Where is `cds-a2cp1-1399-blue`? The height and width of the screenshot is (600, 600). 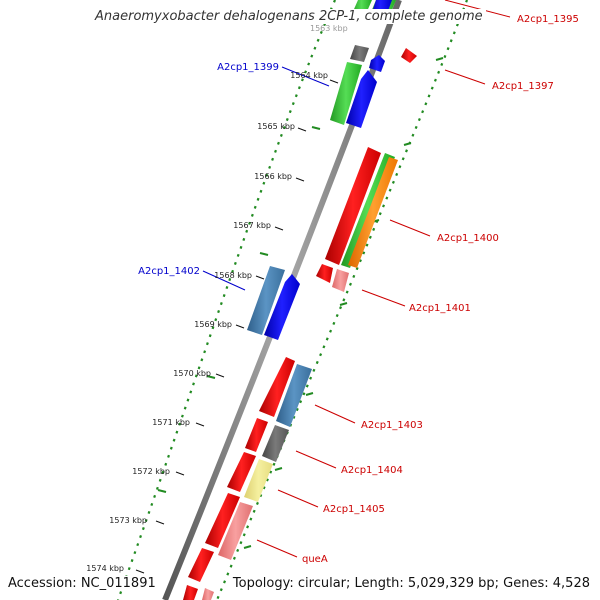
cds-a2cp1-1399-blue is located at coordinates (361, 99).